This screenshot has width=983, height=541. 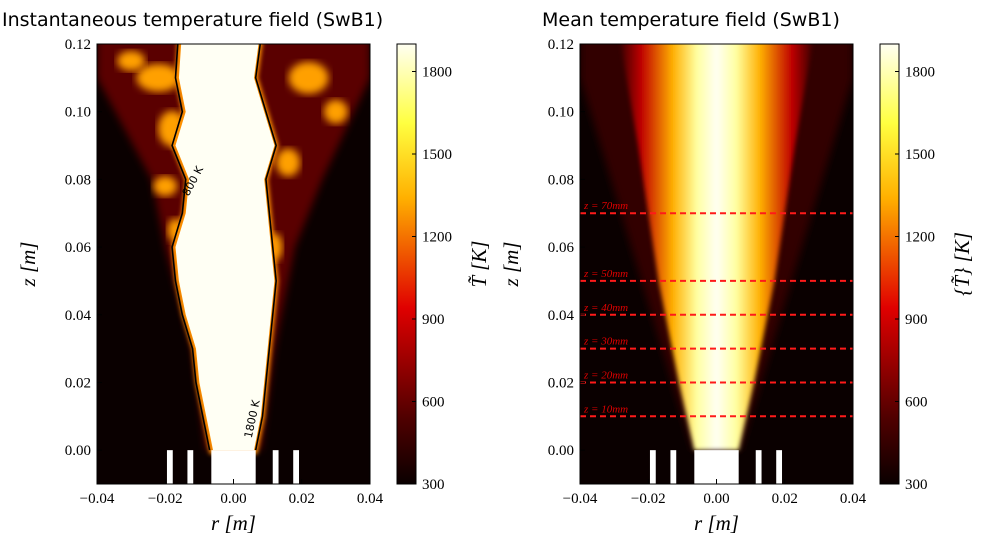 I want to click on chart-title: Mean temperature field (SwB1), so click(x=691, y=20).